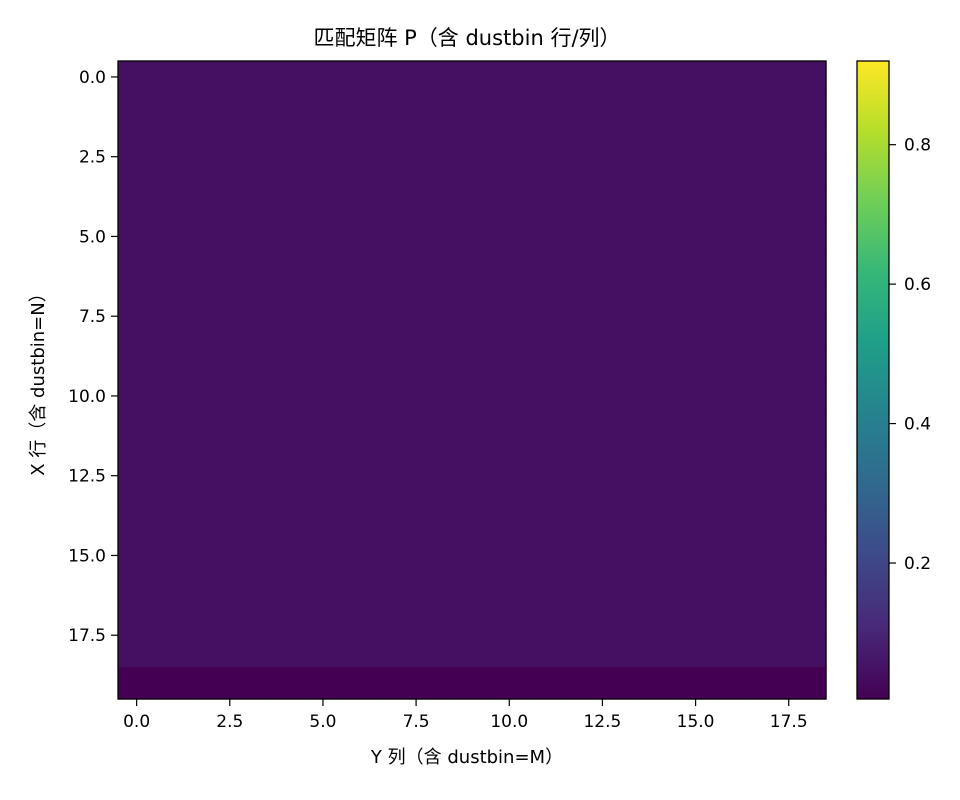  What do you see at coordinates (917, 564) in the screenshot?
I see `colorbar-tick-label: 0.2` at bounding box center [917, 564].